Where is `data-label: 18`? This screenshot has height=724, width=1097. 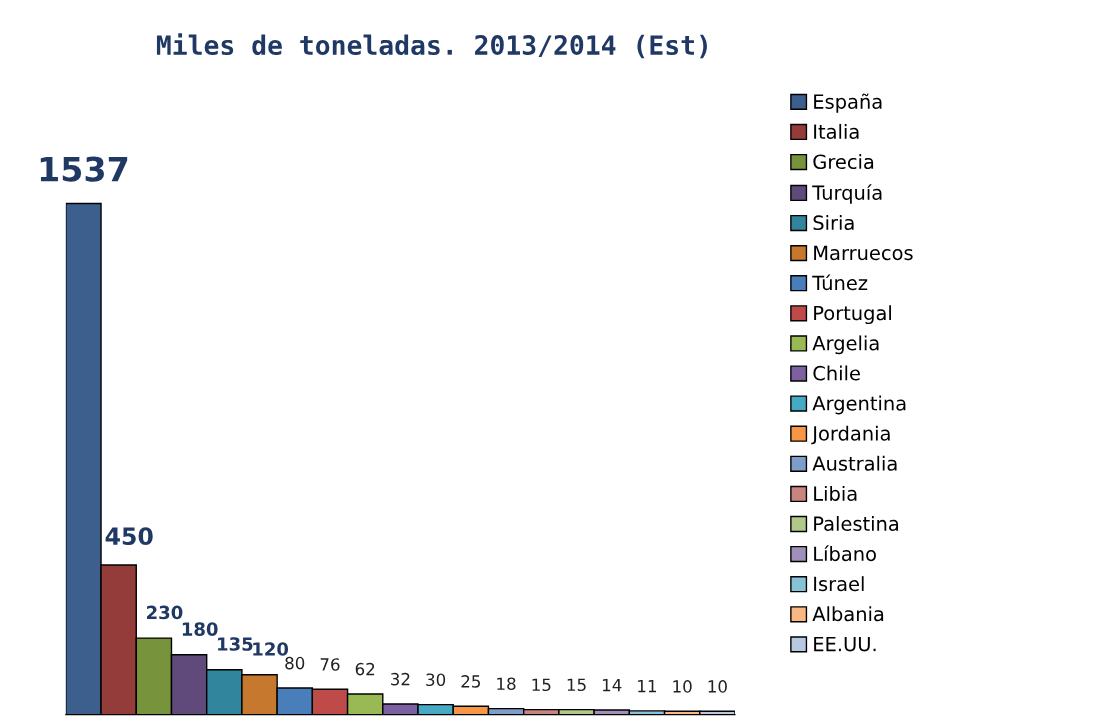 data-label: 18 is located at coordinates (506, 684).